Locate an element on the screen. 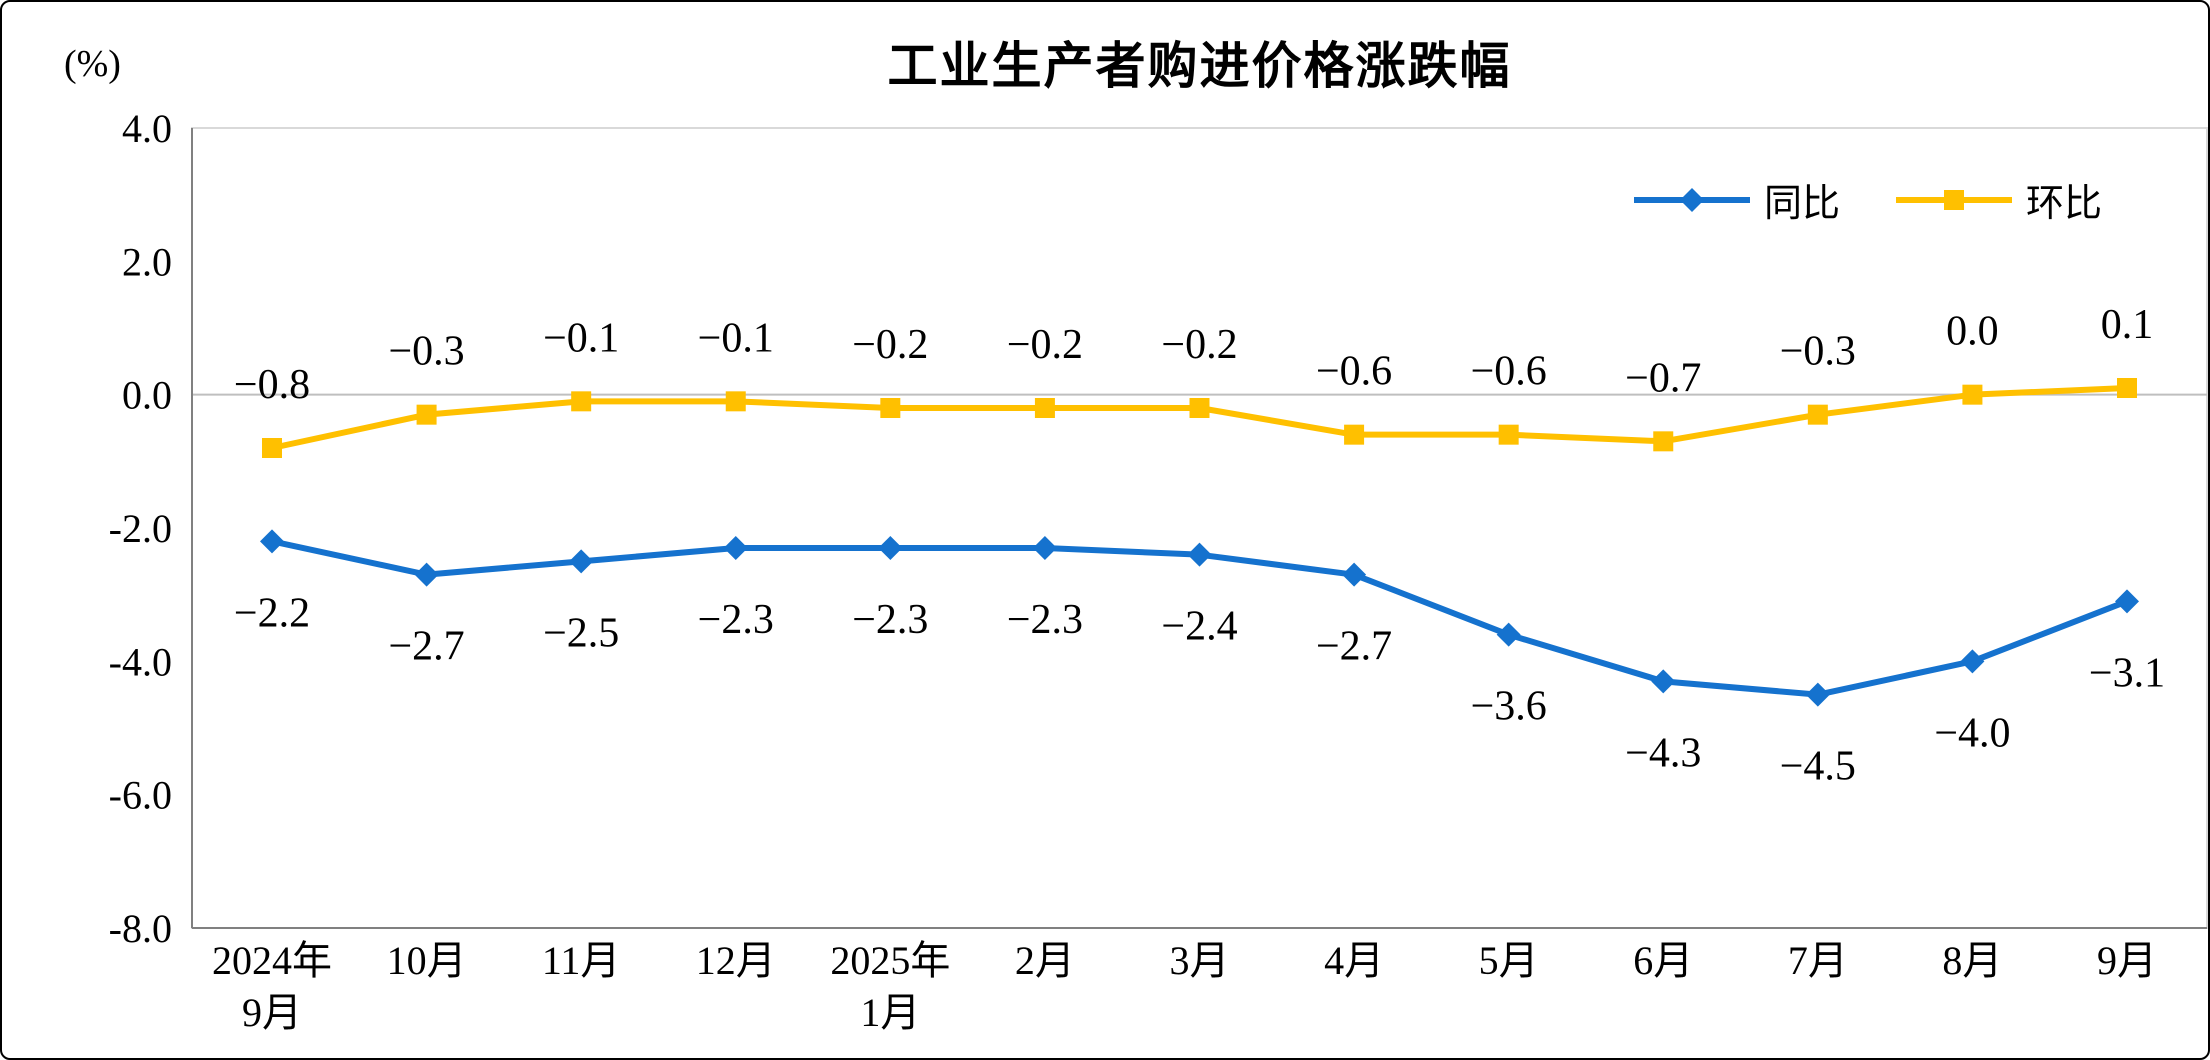 This screenshot has width=2210, height=1060. y-tick-label: -4.0 is located at coordinates (140, 661).